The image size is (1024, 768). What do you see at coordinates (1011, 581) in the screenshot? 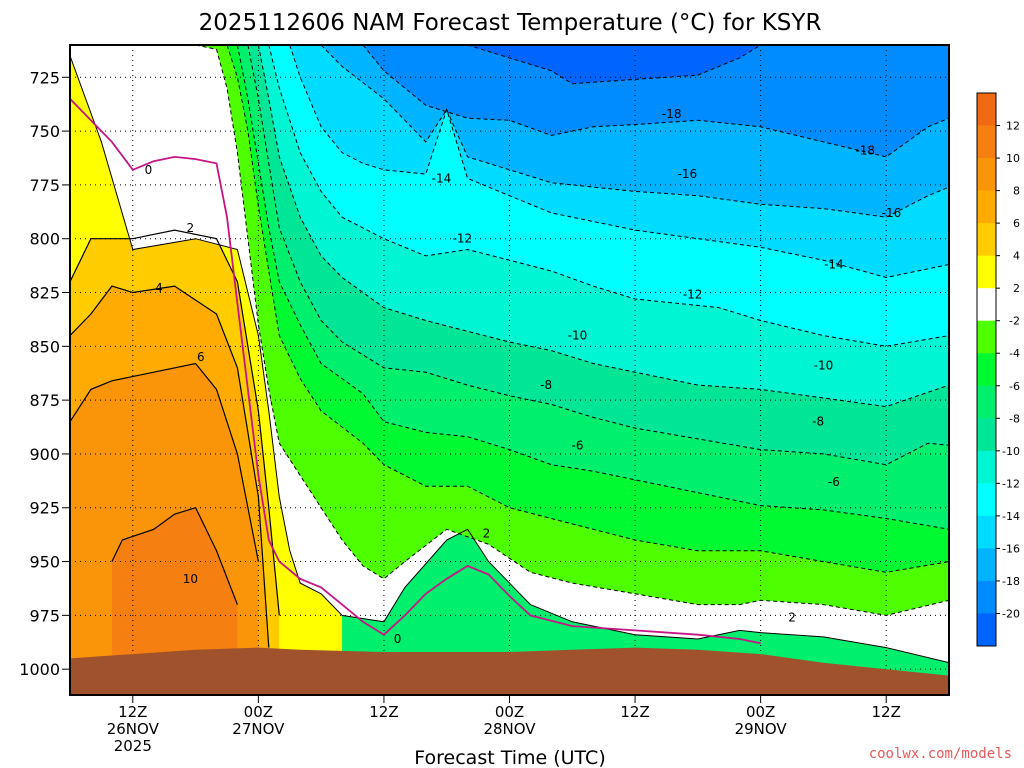
I see `colorbar-label: -18` at bounding box center [1011, 581].